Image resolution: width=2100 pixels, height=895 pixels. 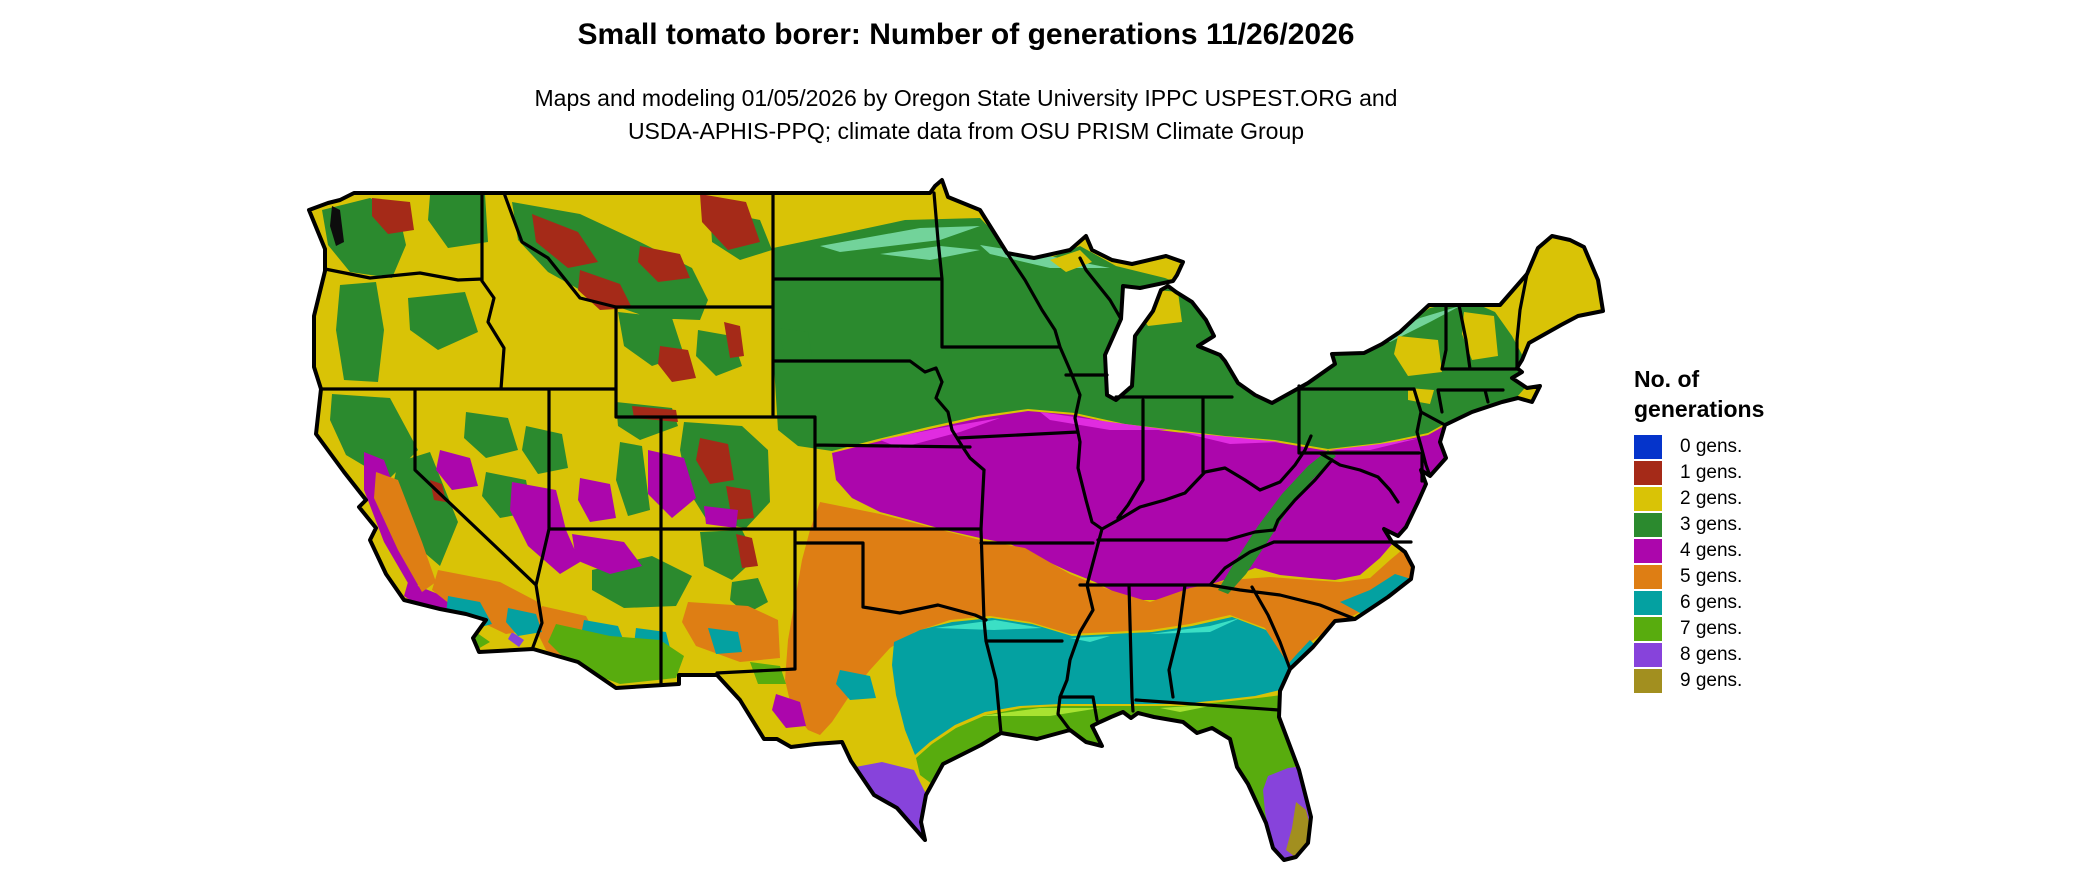 What do you see at coordinates (1711, 680) in the screenshot?
I see `legend-label: 9 gens.` at bounding box center [1711, 680].